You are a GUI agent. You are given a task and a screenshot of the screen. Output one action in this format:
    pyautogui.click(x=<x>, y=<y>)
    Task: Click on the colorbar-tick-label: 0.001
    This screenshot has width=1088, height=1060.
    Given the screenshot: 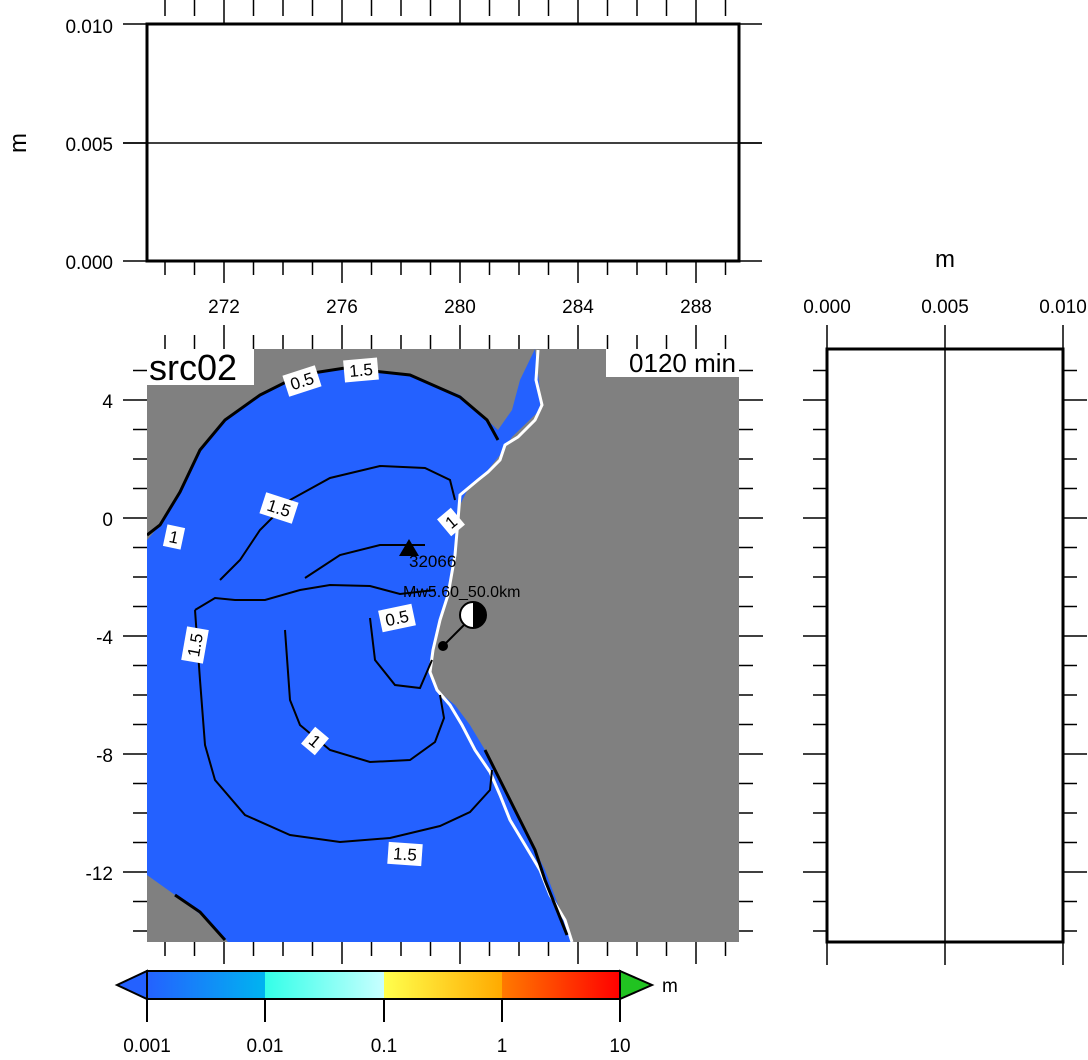 What is the action you would take?
    pyautogui.click(x=147, y=1046)
    